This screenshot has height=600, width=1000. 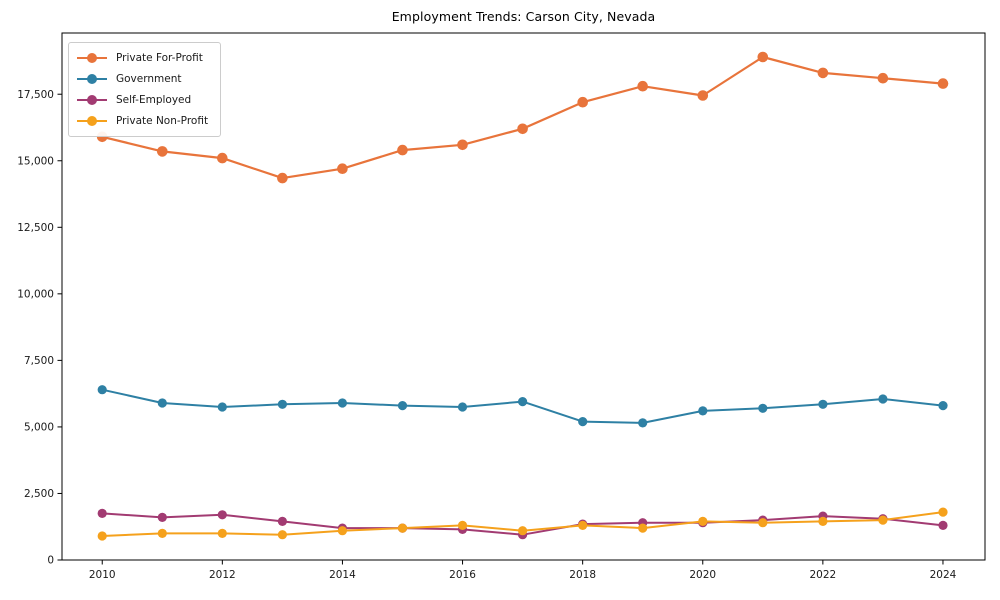 What do you see at coordinates (50, 561) in the screenshot?
I see `y-tick-label: 0` at bounding box center [50, 561].